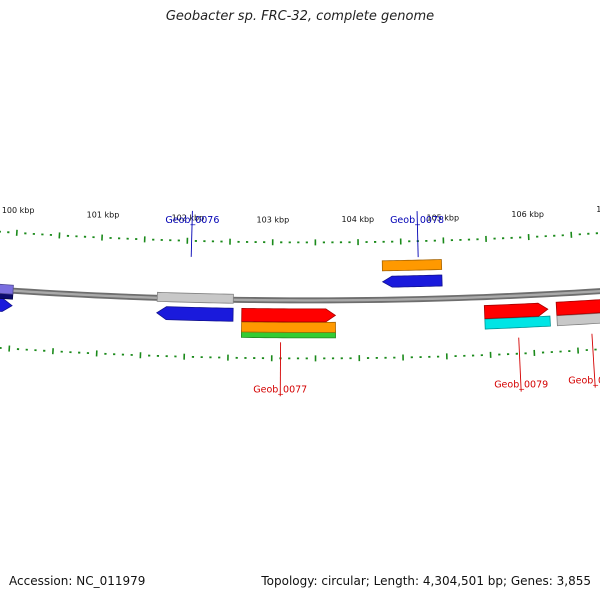  What do you see at coordinates (103, 215) in the screenshot?
I see `scale-label: 101 kbp` at bounding box center [103, 215].